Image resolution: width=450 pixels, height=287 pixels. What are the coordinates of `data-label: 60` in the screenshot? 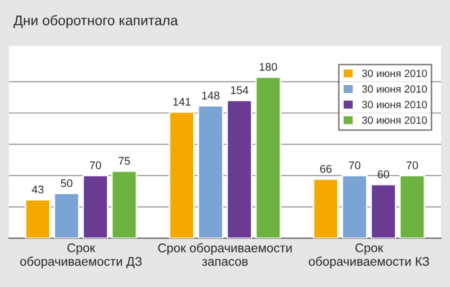 It's located at (384, 174).